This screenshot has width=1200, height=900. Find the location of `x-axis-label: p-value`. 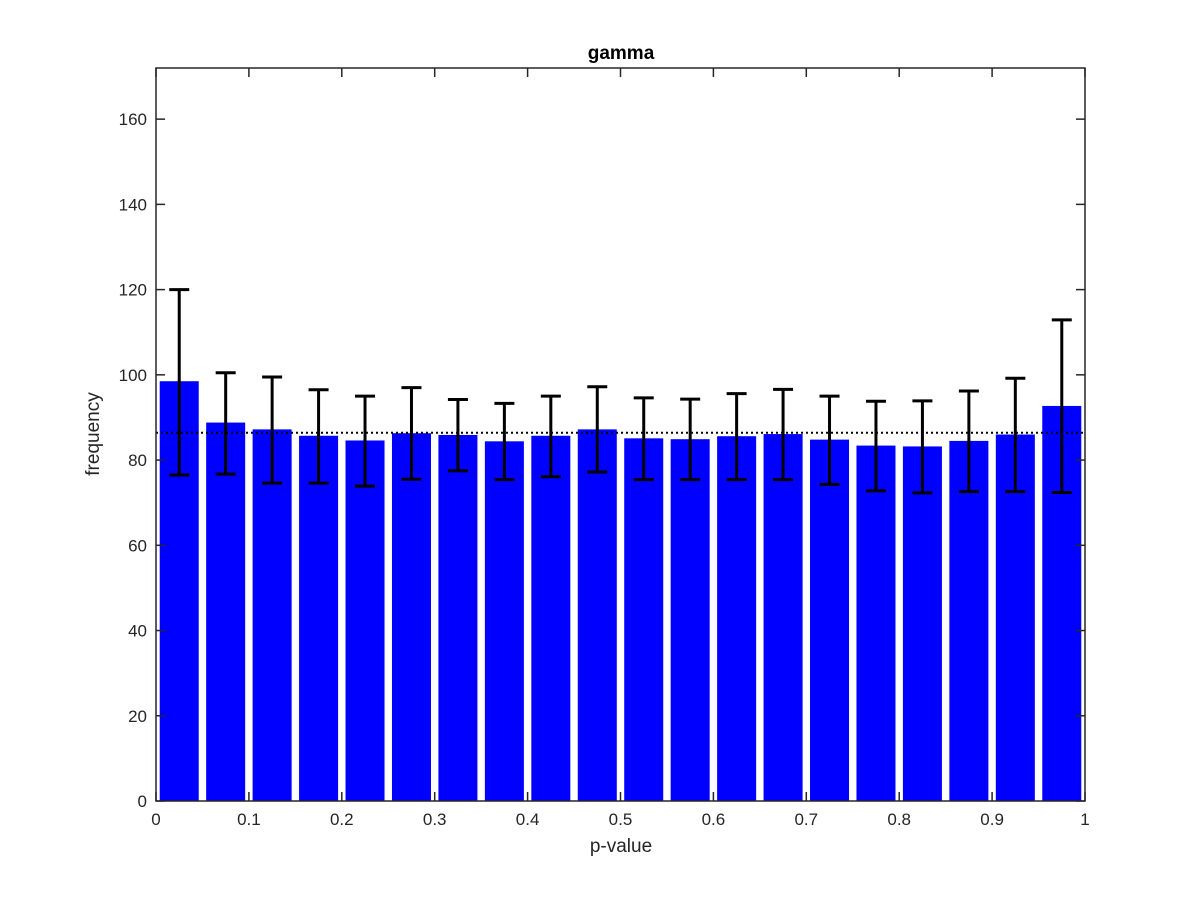

x-axis-label: p-value is located at coordinates (621, 846).